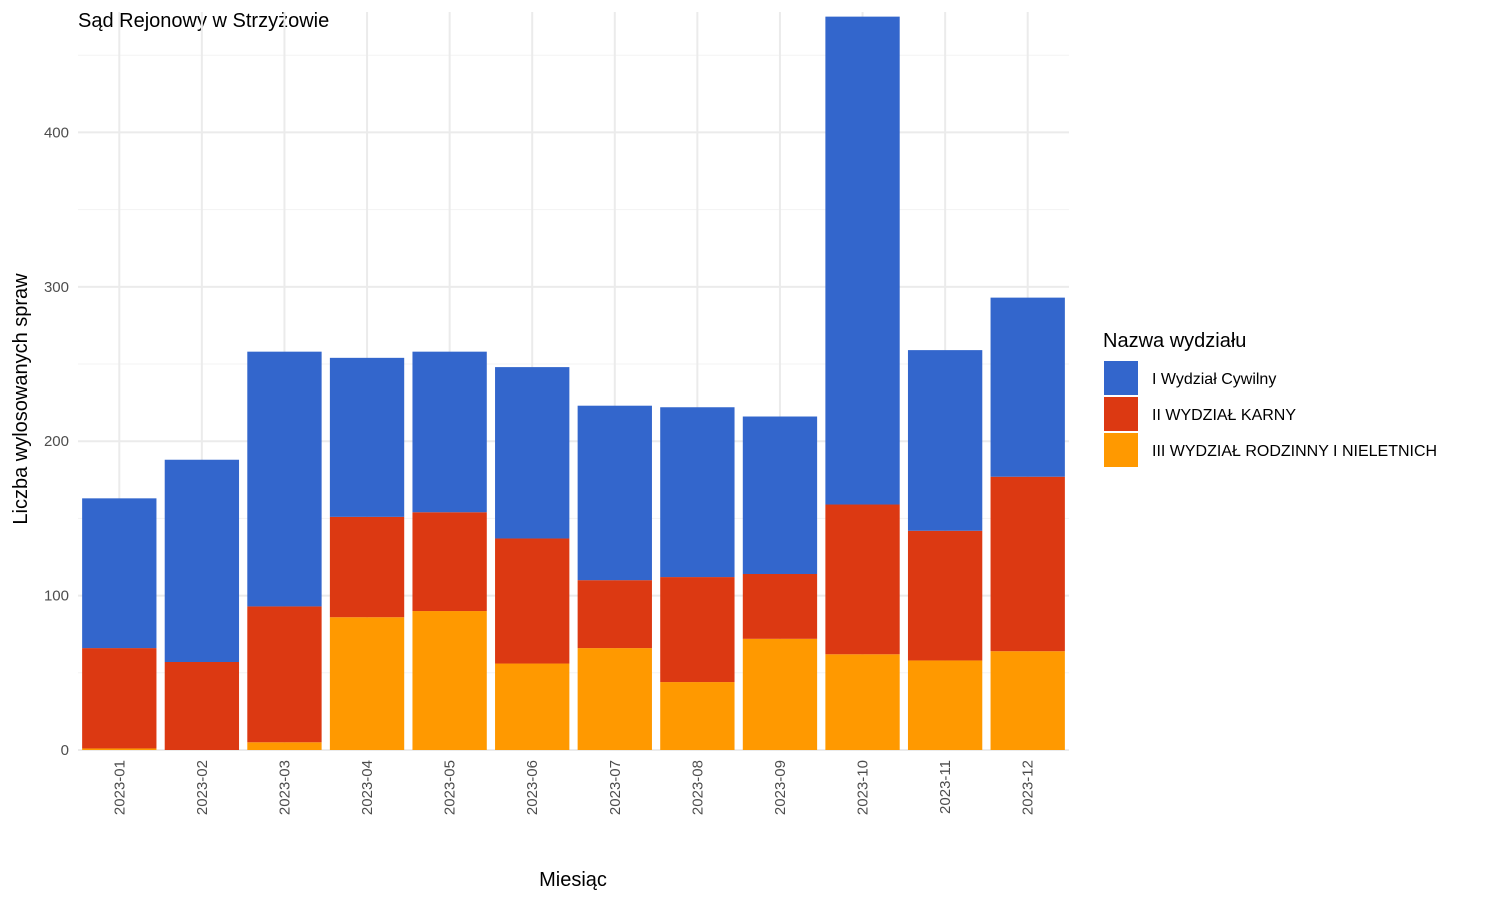 This screenshot has height=900, width=1500. I want to click on legend-label: I Wydział Cywilny, so click(1214, 379).